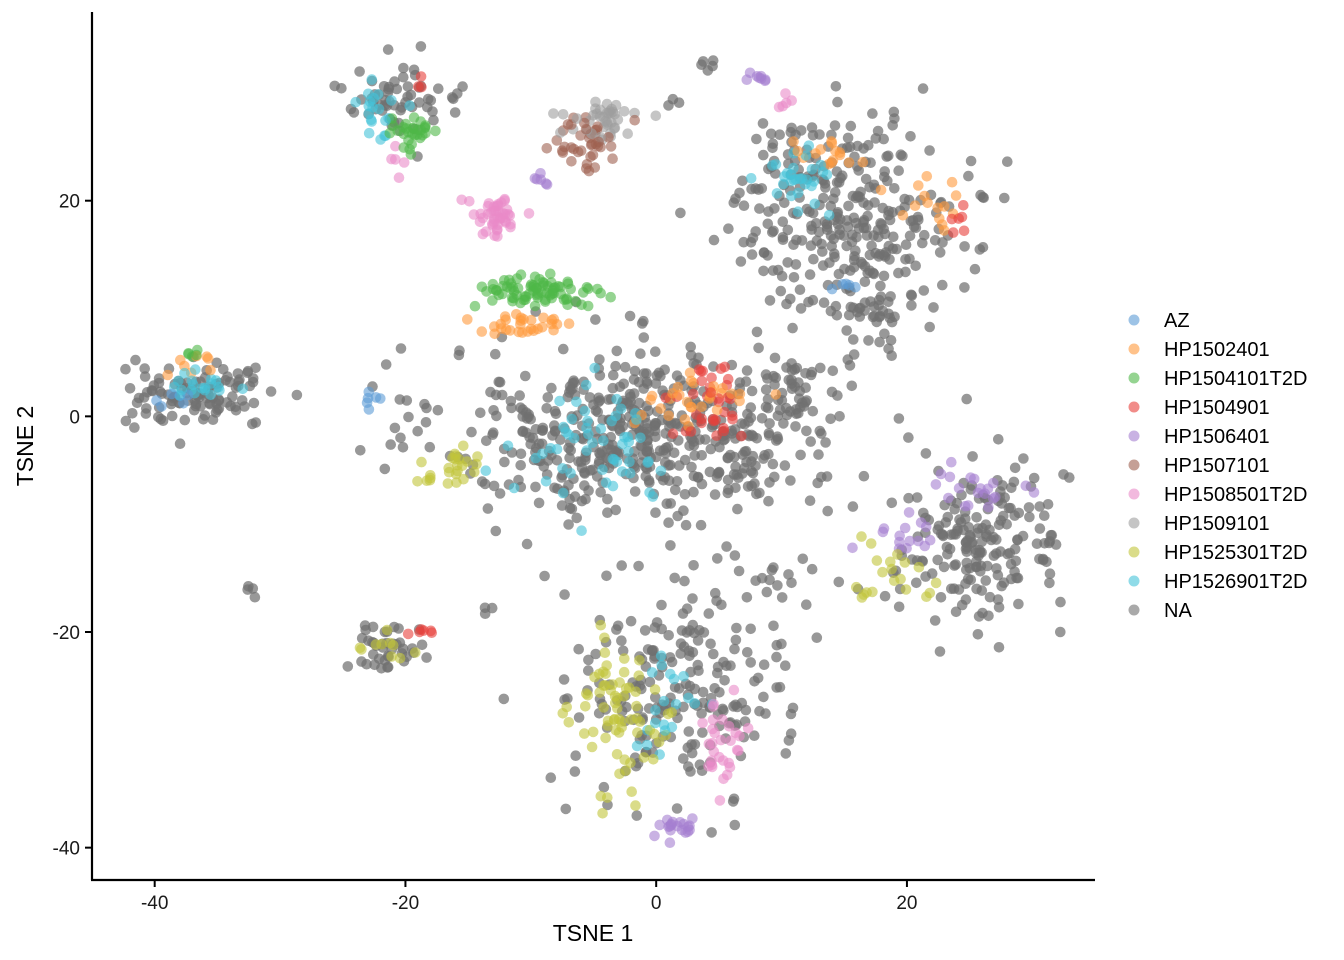 Image resolution: width=1344 pixels, height=960 pixels. What do you see at coordinates (405, 903) in the screenshot?
I see `x-tick-label: -20` at bounding box center [405, 903].